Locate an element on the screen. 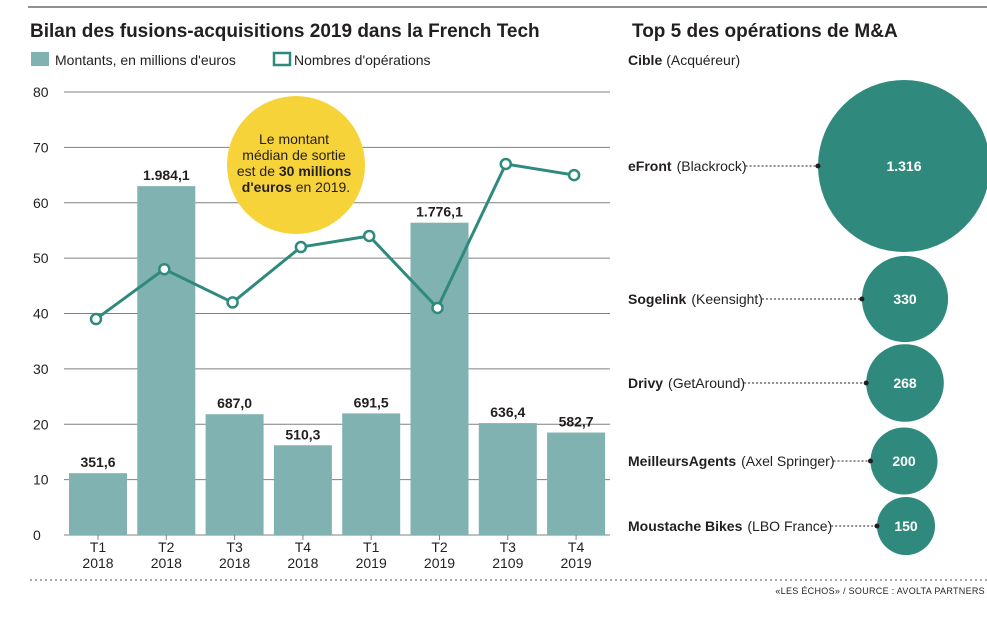 The width and height of the screenshot is (987, 618). legend-label-line: Nombres d'opérations is located at coordinates (362, 60).